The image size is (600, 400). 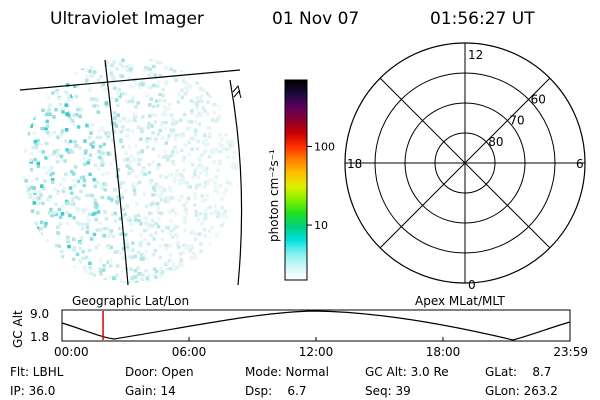 I want to click on longitude-line-east, so click(x=236, y=182).